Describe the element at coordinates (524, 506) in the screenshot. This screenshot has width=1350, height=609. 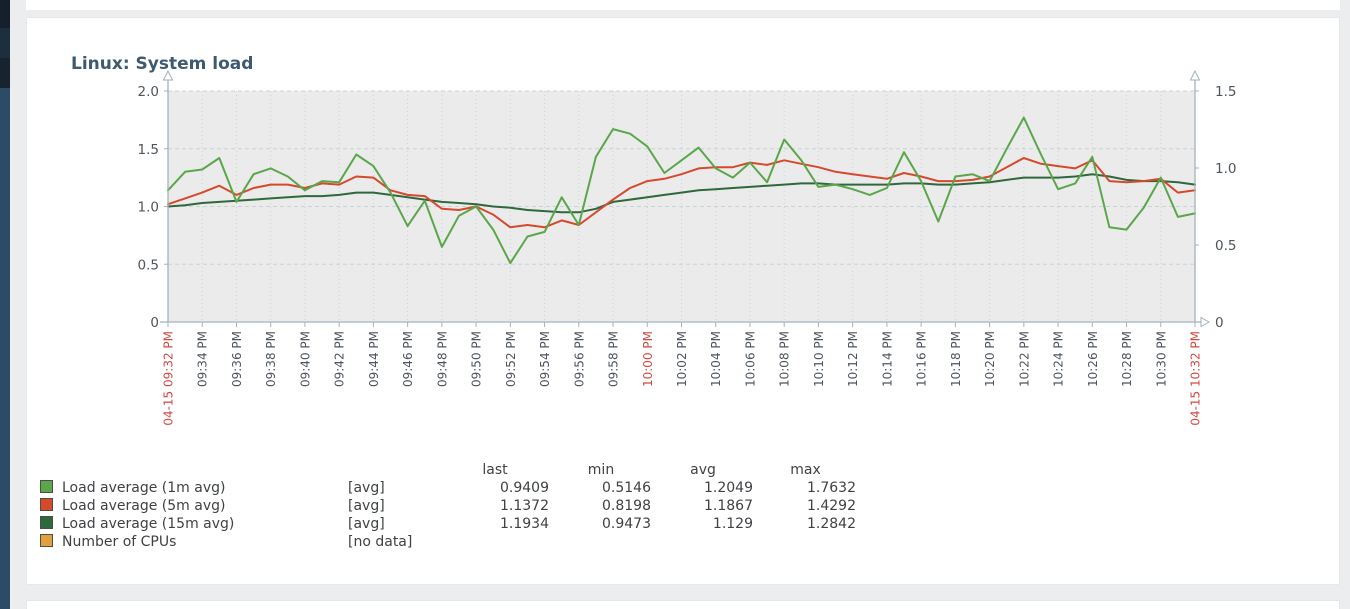
I see `stat-last: 1.1372` at that location.